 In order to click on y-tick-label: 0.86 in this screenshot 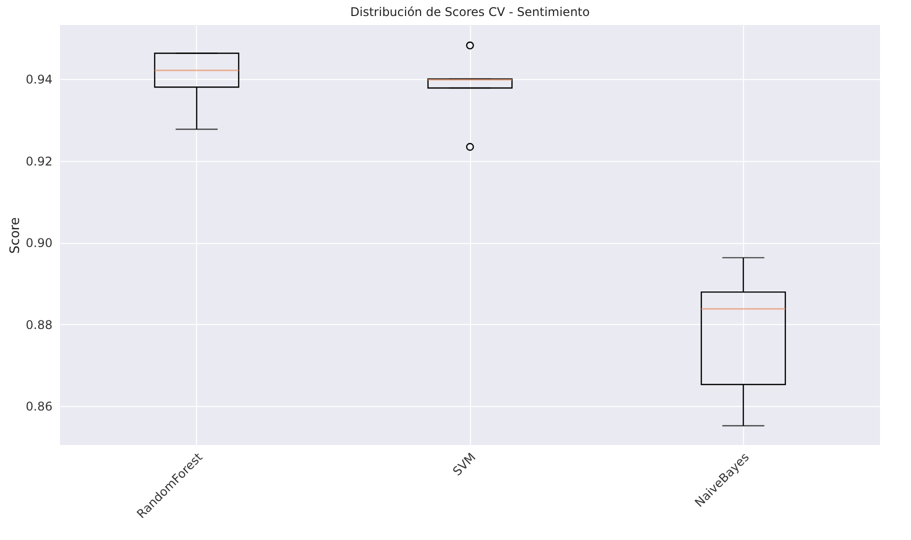, I will do `click(39, 407)`.